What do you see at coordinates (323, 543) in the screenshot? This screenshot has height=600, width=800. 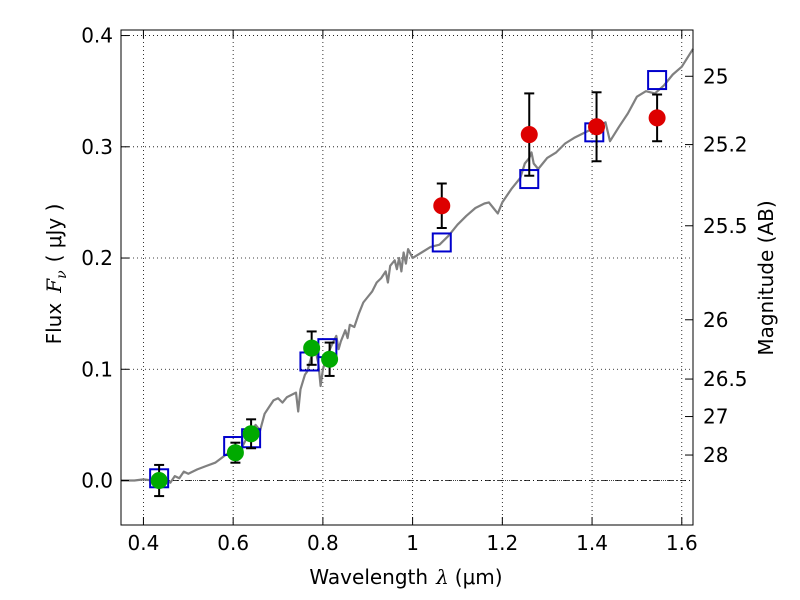 I see `x-tick-label: 0.8` at bounding box center [323, 543].